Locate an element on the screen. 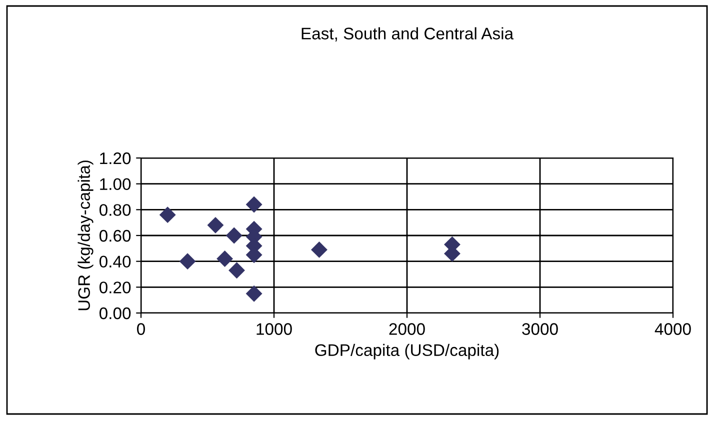 This screenshot has width=708, height=421. y-tick-label: 0.80 is located at coordinates (115, 210).